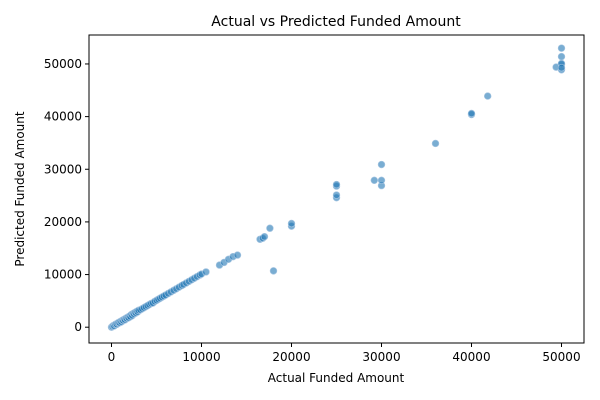 The width and height of the screenshot is (600, 400). What do you see at coordinates (63, 275) in the screenshot?
I see `y-tick-label: 10000` at bounding box center [63, 275].